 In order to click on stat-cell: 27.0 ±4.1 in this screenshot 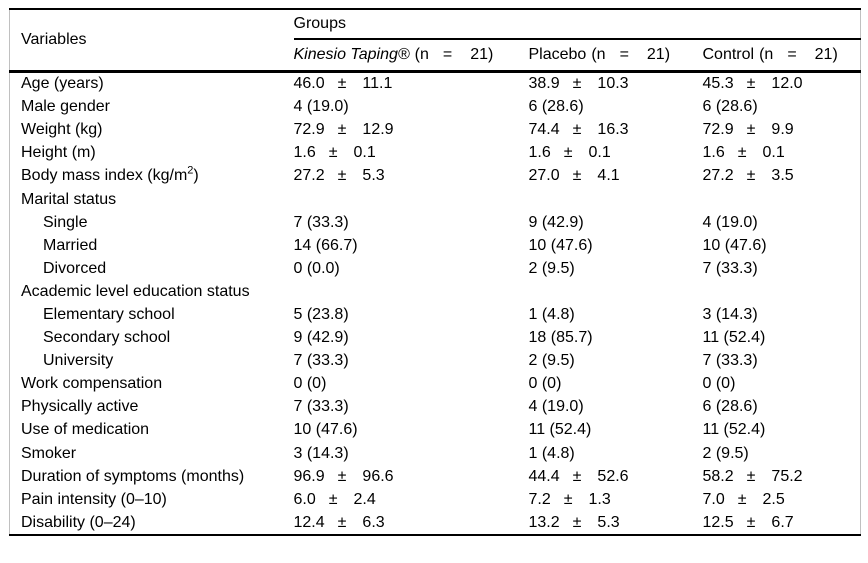, I will do `click(574, 176)`.